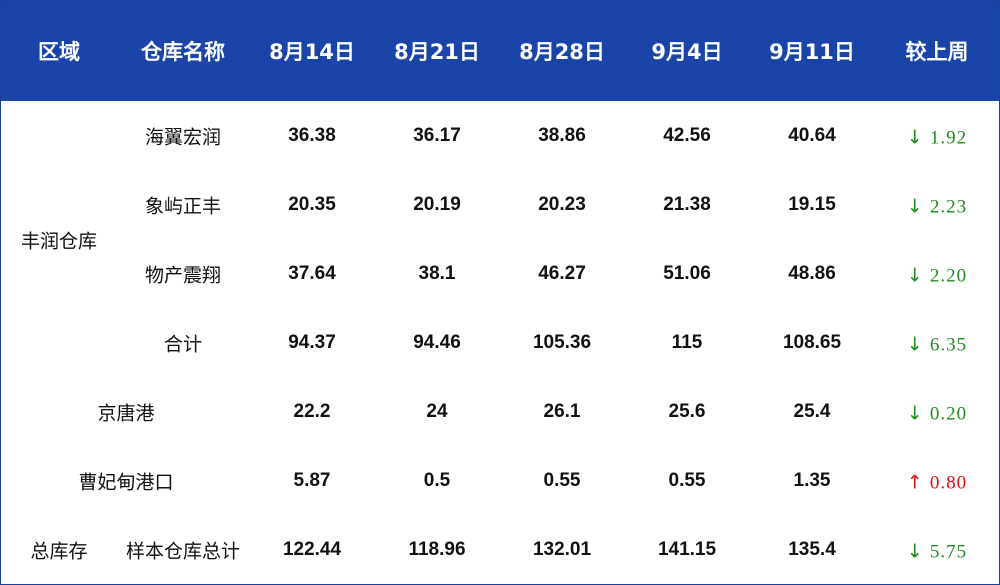 The width and height of the screenshot is (1000, 585). I want to click on change-value: 2.23, so click(948, 207).